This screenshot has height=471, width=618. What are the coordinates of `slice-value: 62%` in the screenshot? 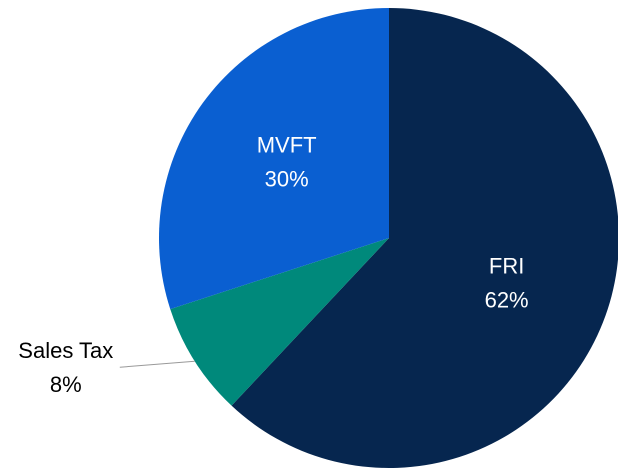 It's located at (507, 299).